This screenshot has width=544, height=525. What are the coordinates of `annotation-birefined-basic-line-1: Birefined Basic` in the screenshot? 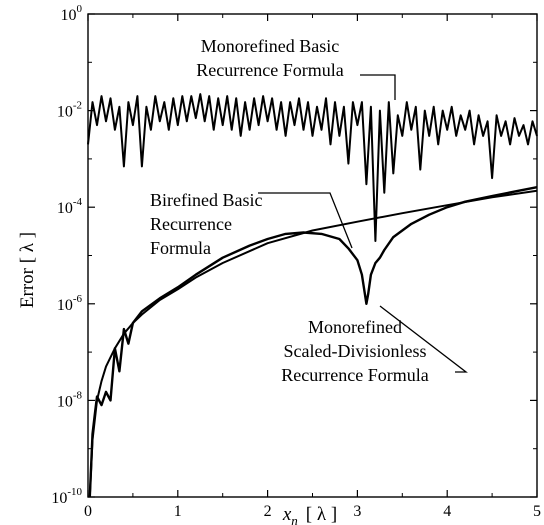 It's located at (206, 200).